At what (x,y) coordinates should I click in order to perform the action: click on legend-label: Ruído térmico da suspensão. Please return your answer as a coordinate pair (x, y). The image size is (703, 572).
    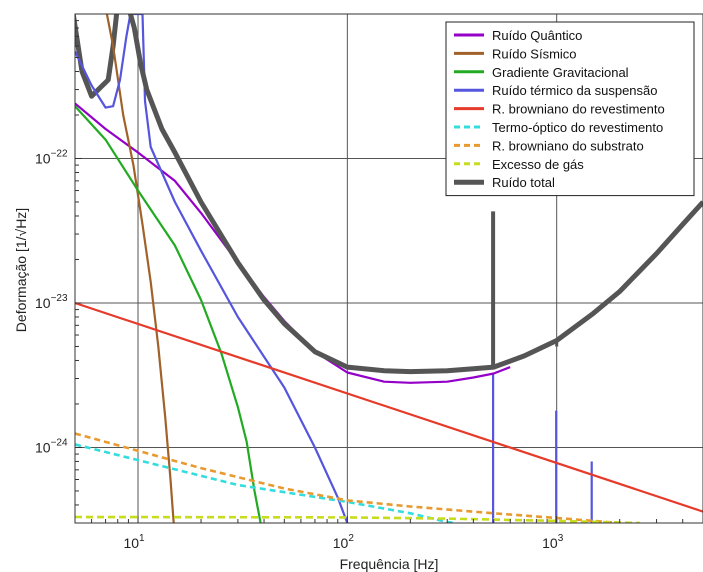
    Looking at the image, I should click on (574, 90).